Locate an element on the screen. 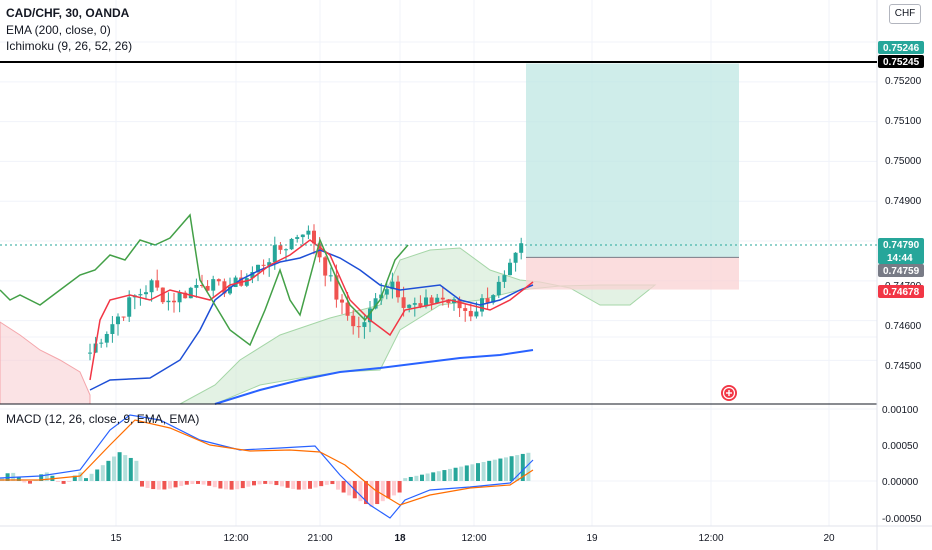  price-tag-label: 0.74759 is located at coordinates (901, 271).